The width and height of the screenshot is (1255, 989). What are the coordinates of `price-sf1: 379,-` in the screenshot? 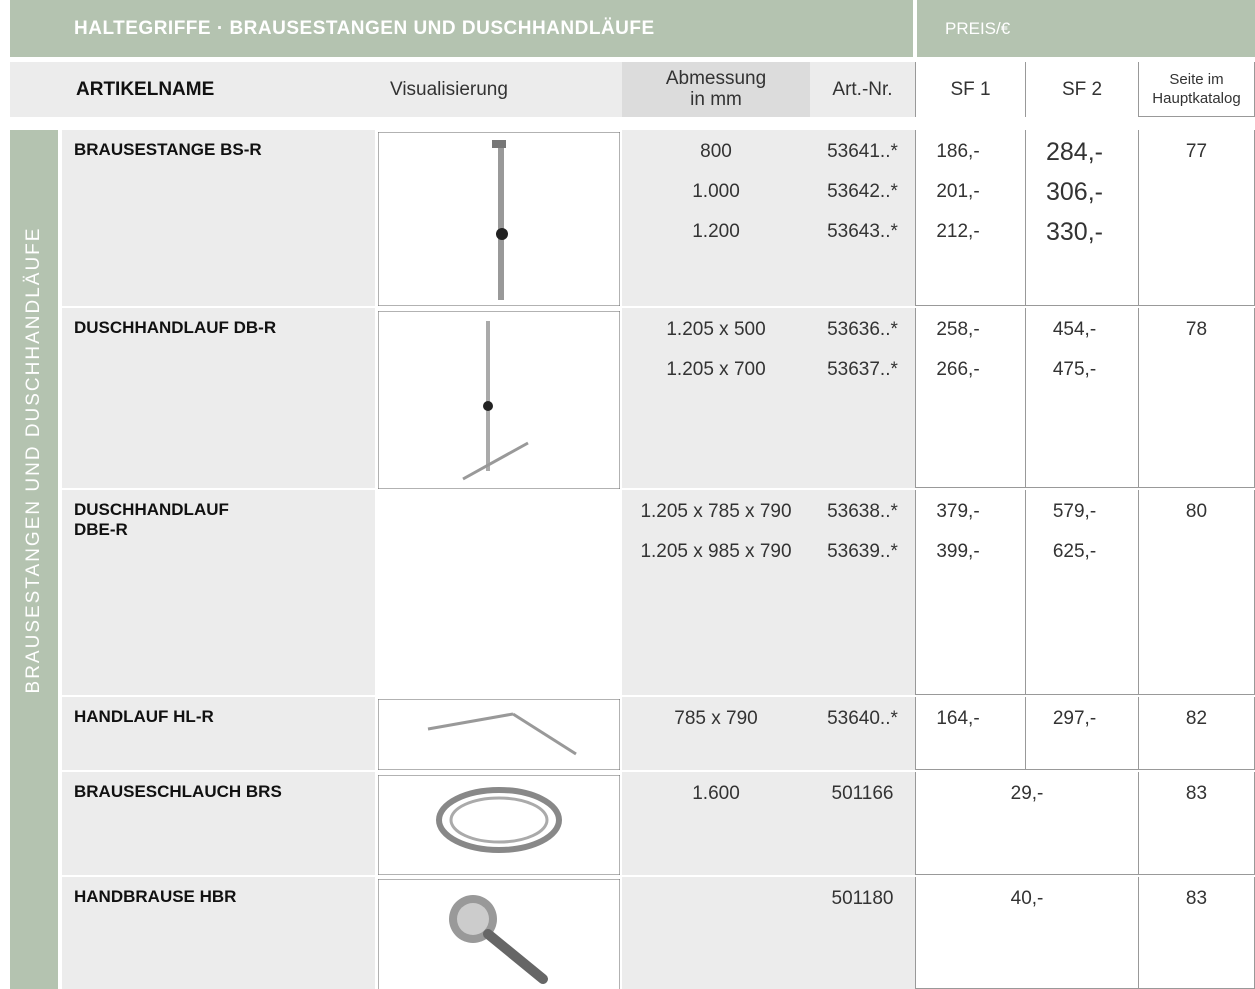 It's located at (958, 511).